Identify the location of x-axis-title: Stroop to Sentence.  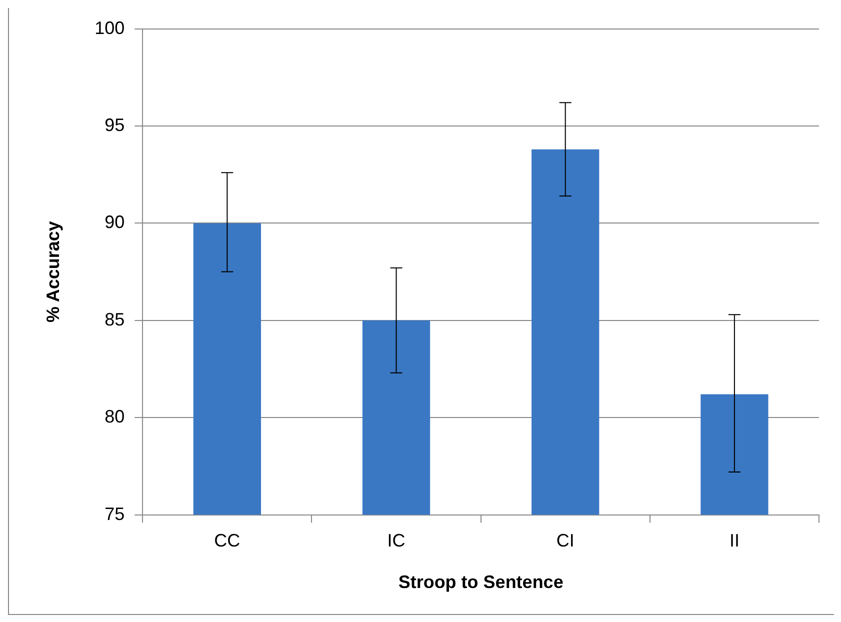
(481, 582).